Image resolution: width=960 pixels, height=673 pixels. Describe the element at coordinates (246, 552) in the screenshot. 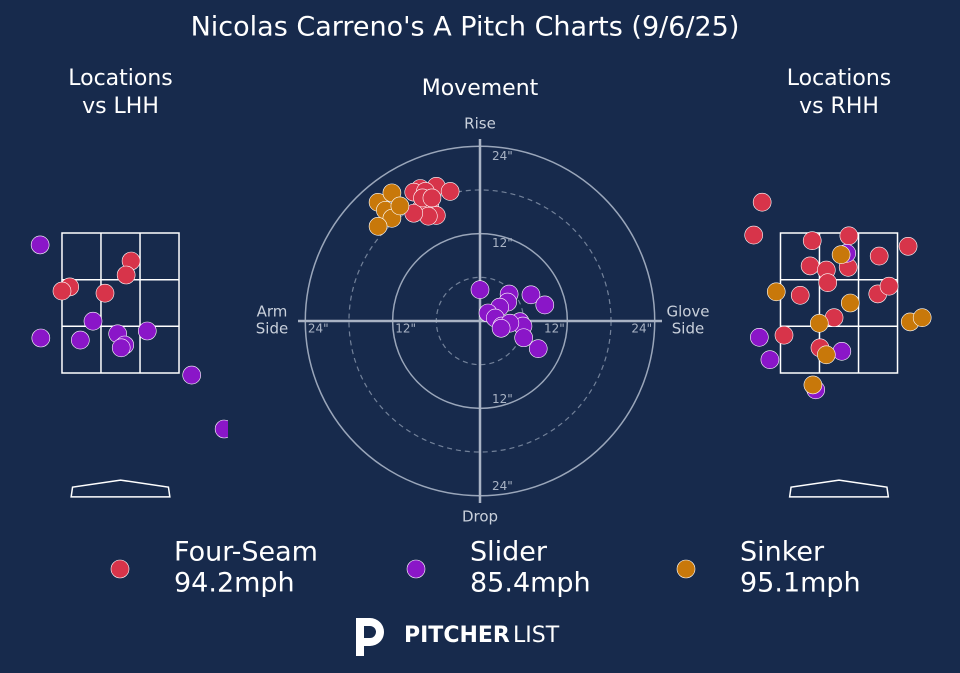

I see `legend-name: Four-Seam` at that location.